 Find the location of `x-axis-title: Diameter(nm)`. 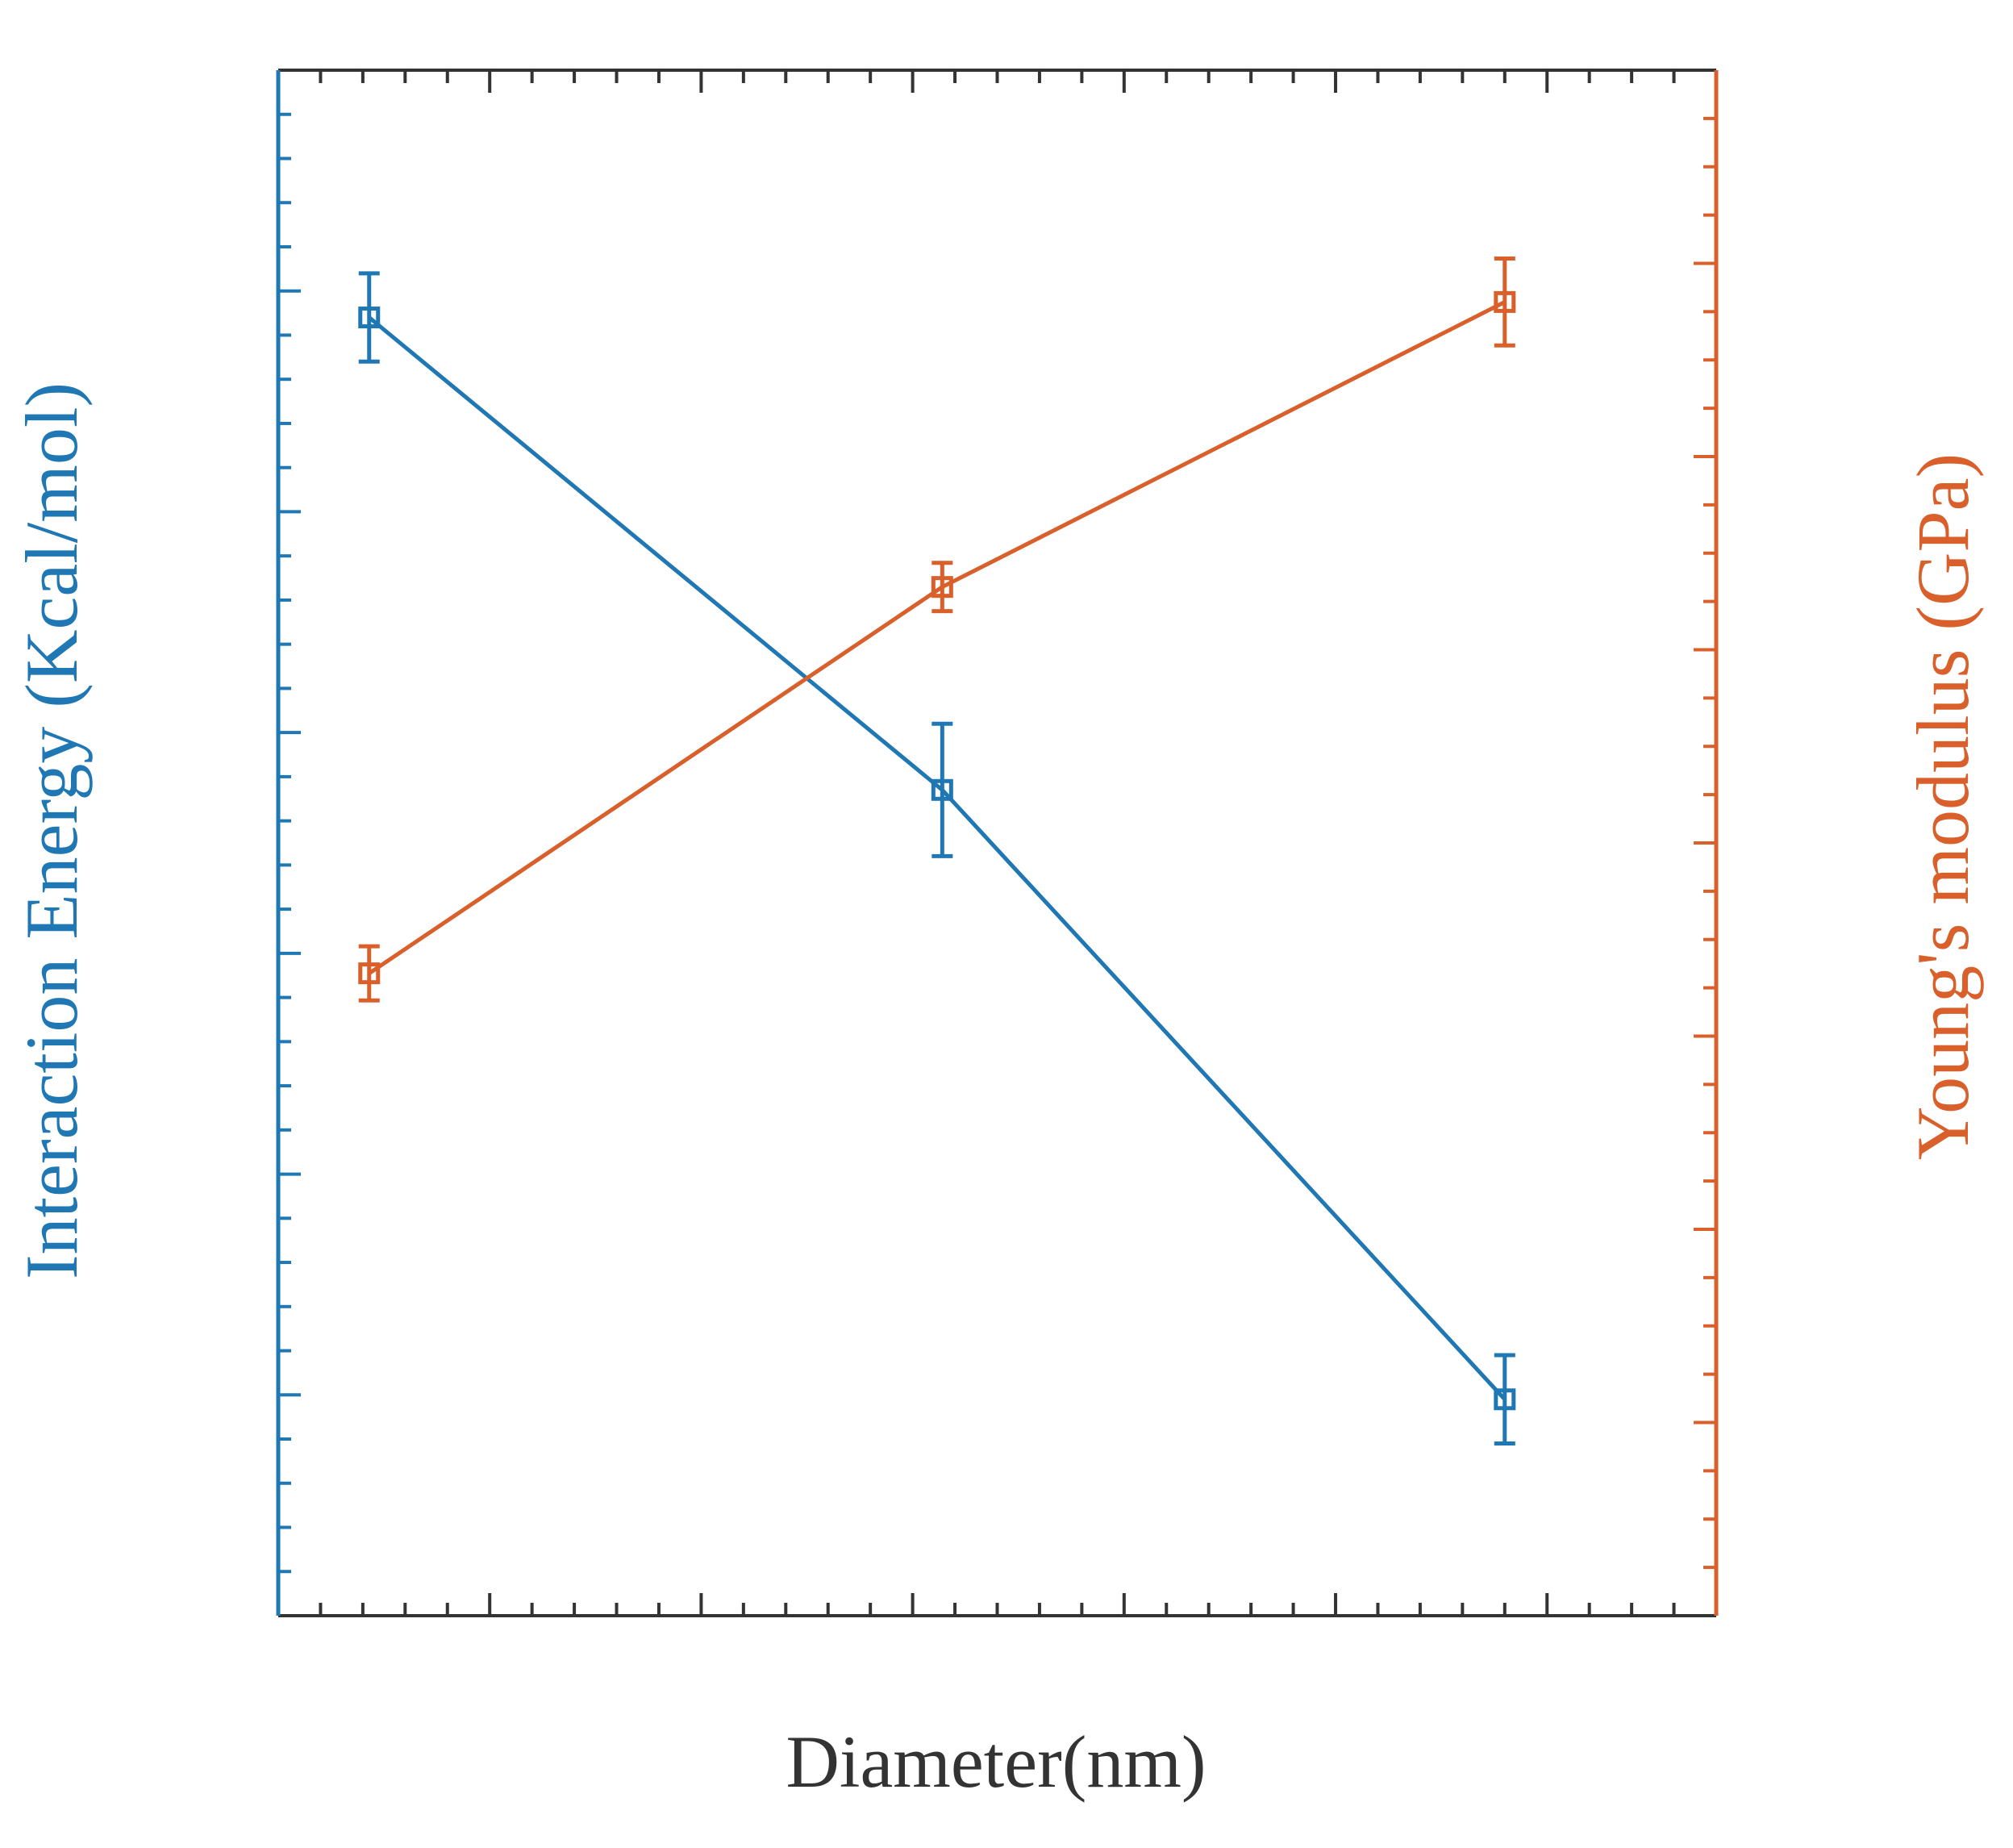

x-axis-title: Diameter(nm) is located at coordinates (996, 1762).